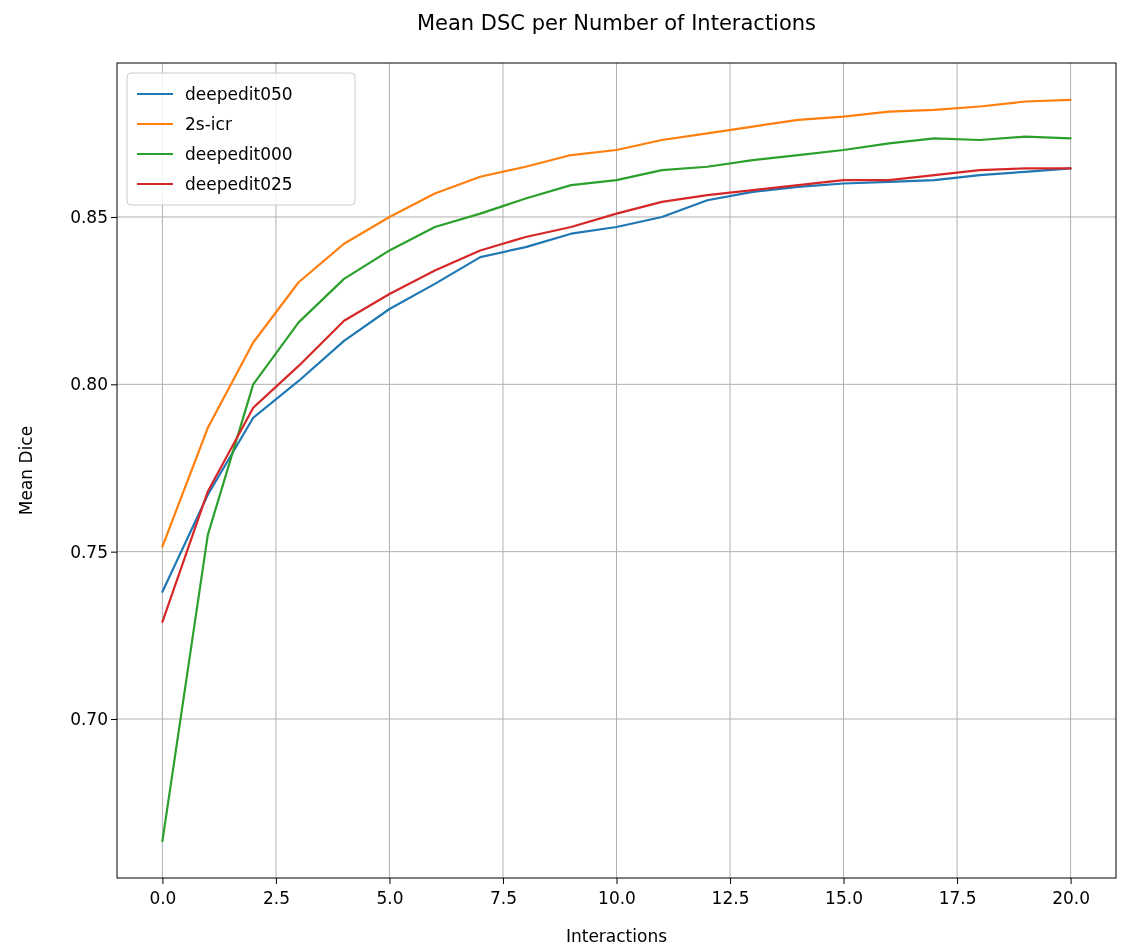 The width and height of the screenshot is (1122, 952). Describe the element at coordinates (503, 898) in the screenshot. I see `x-tick-label: 7.5` at that location.